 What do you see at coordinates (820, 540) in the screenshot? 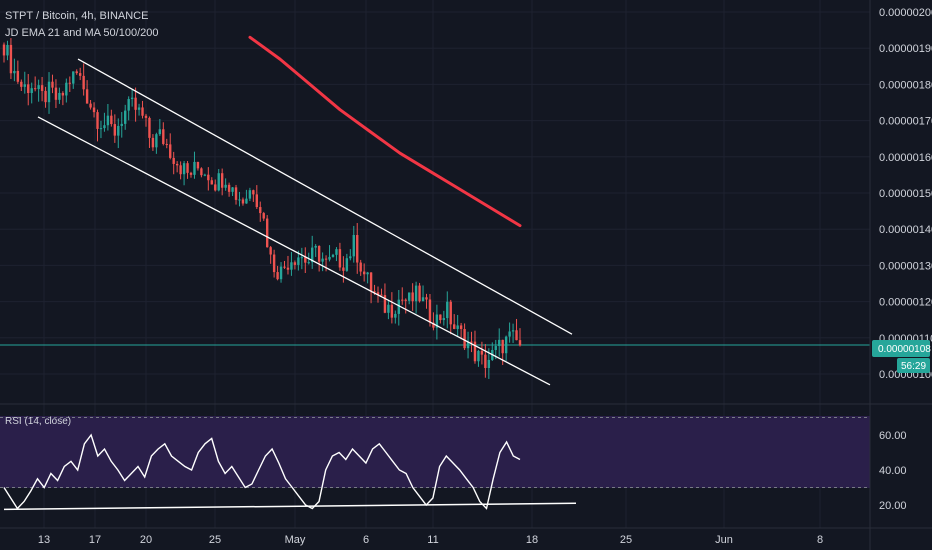
I see `time-tick-label: 8` at bounding box center [820, 540].